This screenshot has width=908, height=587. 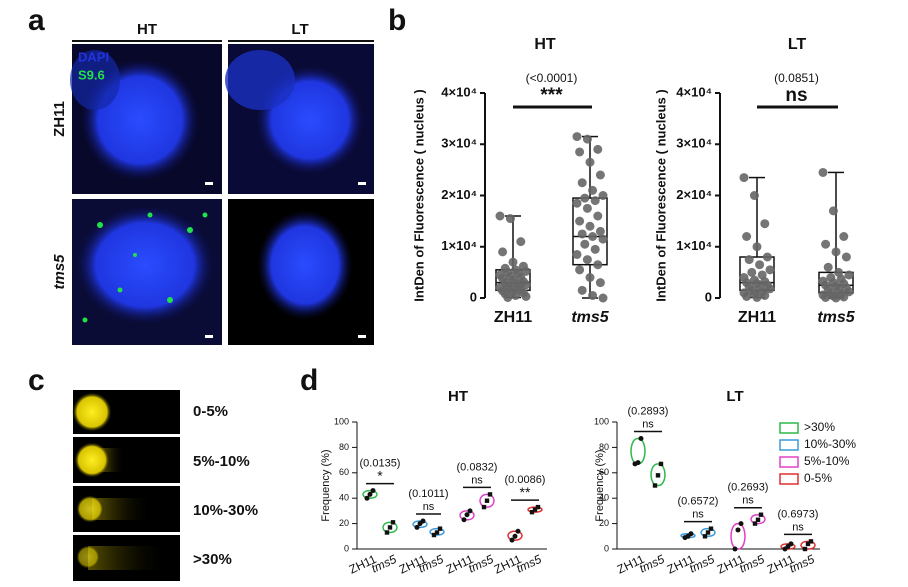 What do you see at coordinates (36, 380) in the screenshot?
I see `panel-letter: c` at bounding box center [36, 380].